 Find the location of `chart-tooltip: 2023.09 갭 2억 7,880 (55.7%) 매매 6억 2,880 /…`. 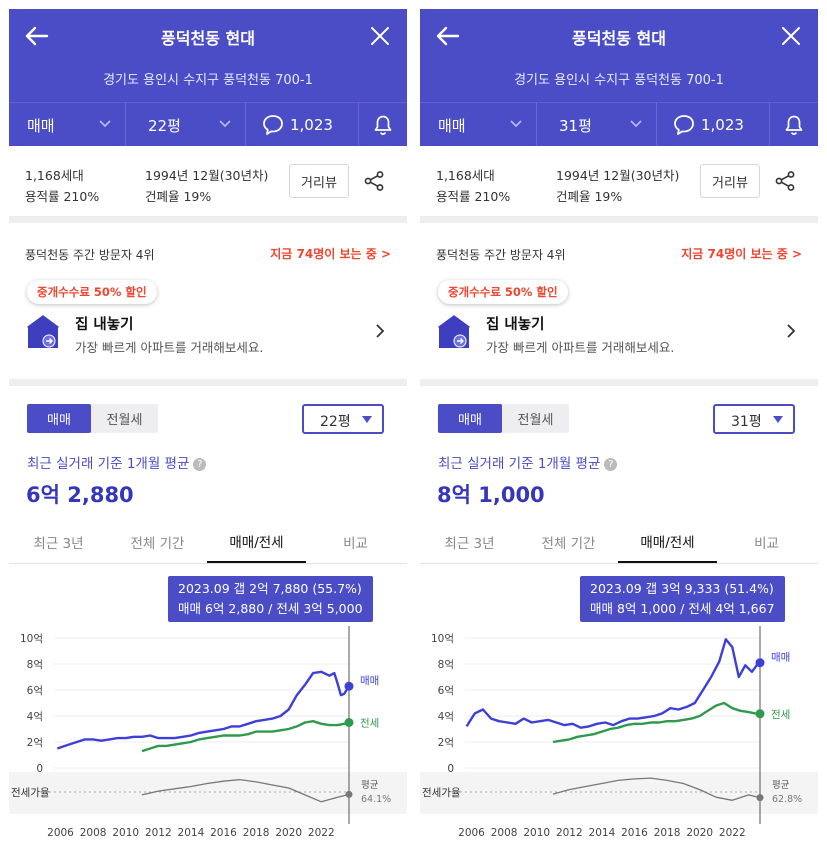

chart-tooltip: 2023.09 갭 2억 7,880 (55.7%) 매매 6억 2,880 /… is located at coordinates (270, 599).